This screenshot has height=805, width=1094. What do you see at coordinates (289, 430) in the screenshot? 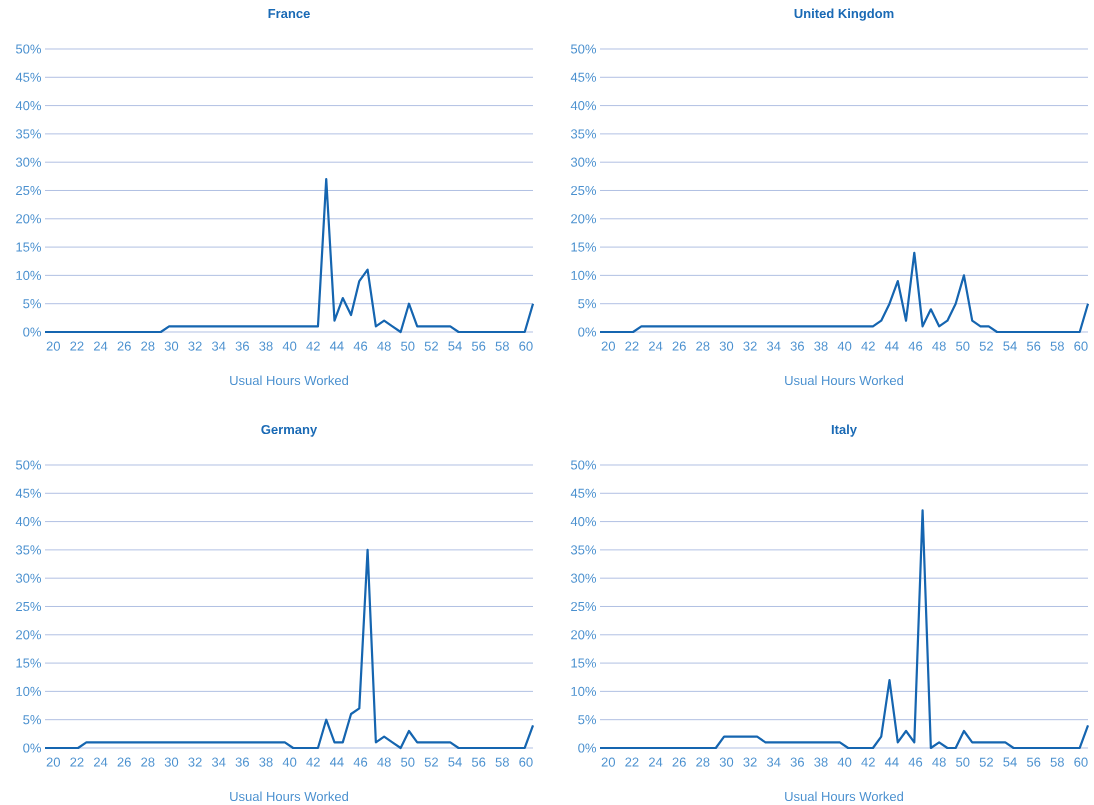
I see `chart-title: Germany` at bounding box center [289, 430].